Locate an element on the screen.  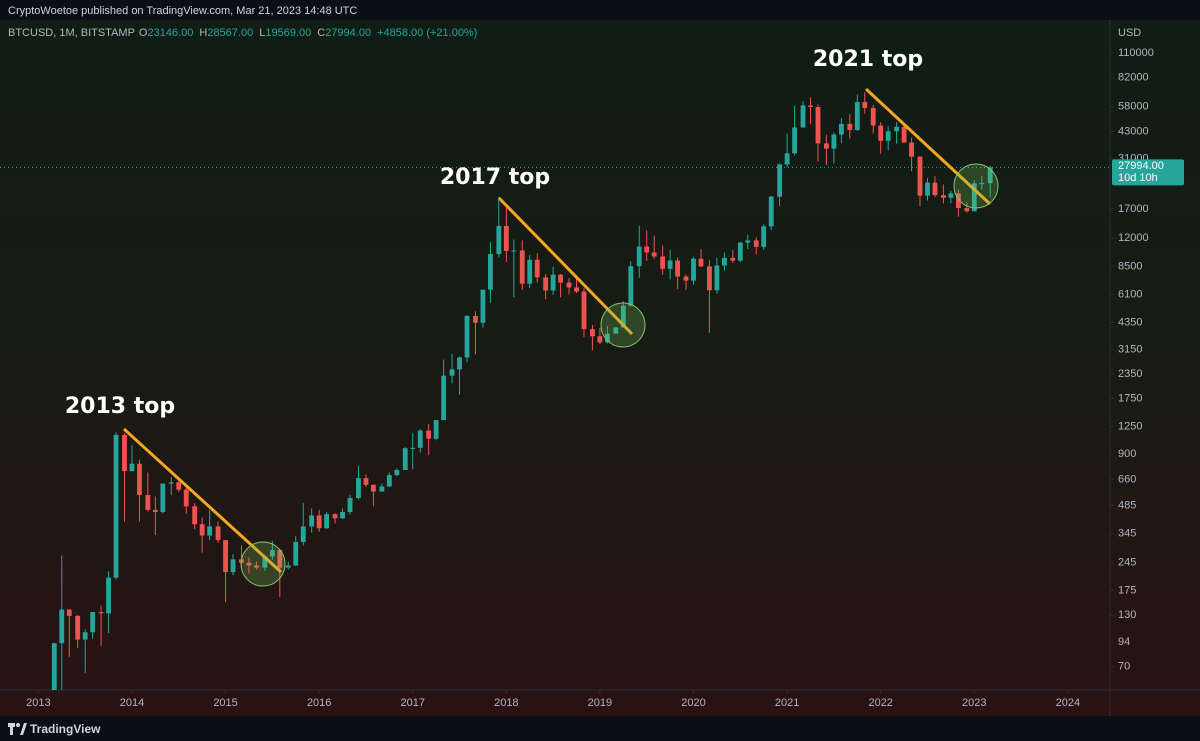
x-tick-label: 2021 is located at coordinates (787, 703).